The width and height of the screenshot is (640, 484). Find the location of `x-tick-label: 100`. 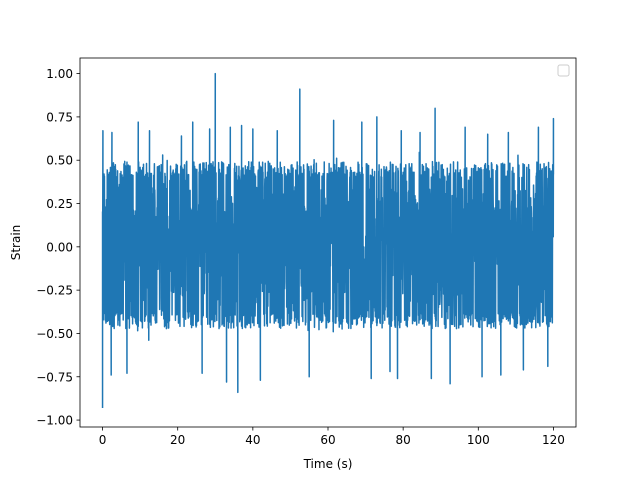

x-tick-label: 100 is located at coordinates (478, 440).